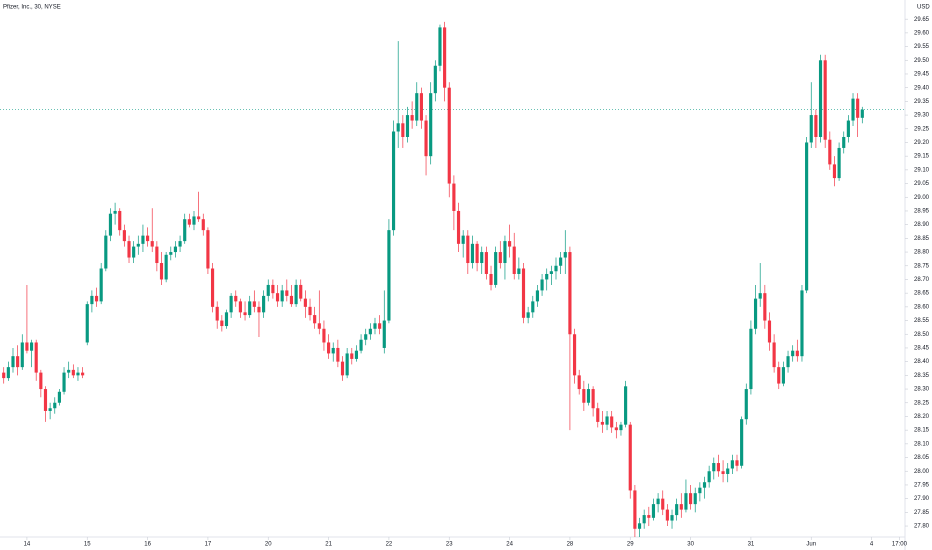 The image size is (932, 550). I want to click on chart-title: Pfizer, Inc., 30, NYSE, so click(32, 8).